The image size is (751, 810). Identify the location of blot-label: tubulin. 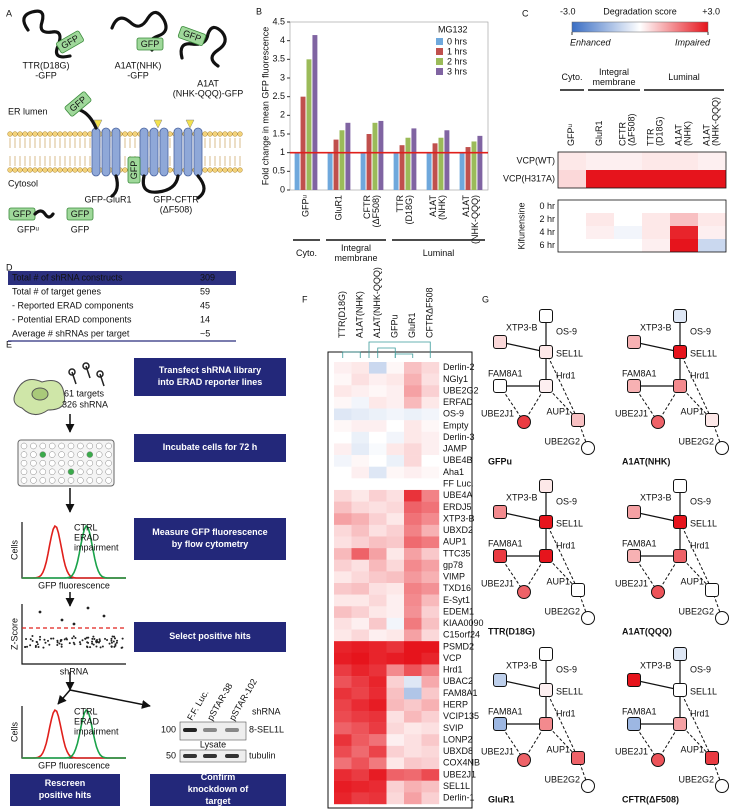
(262, 755).